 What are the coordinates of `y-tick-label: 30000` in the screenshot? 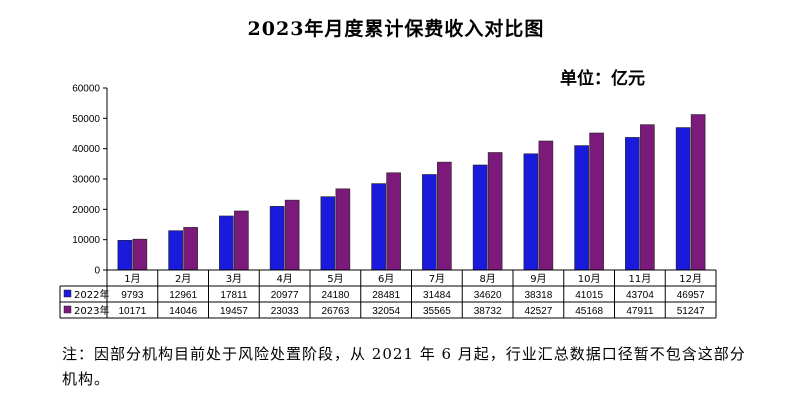 It's located at (86, 180).